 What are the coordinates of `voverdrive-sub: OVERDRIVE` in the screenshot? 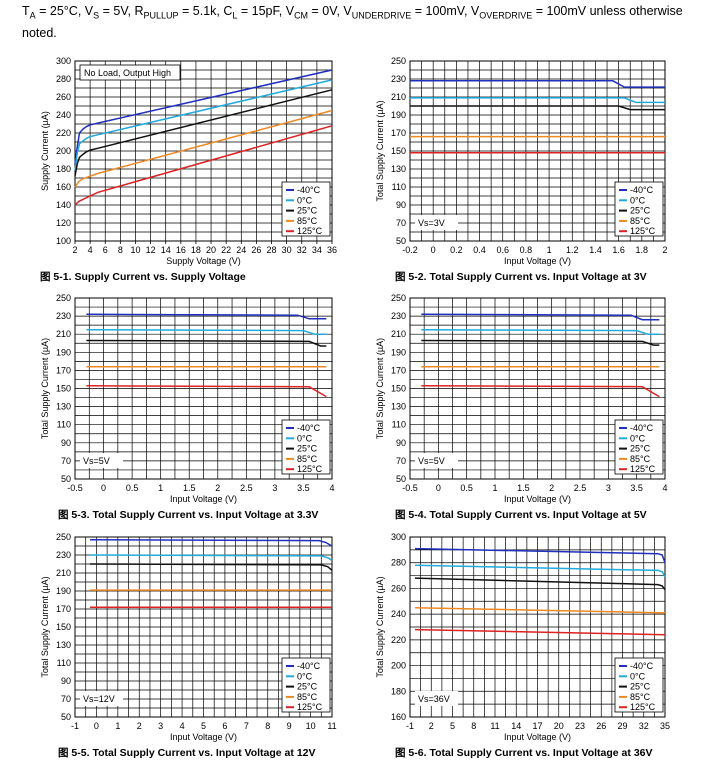 It's located at (506, 15).